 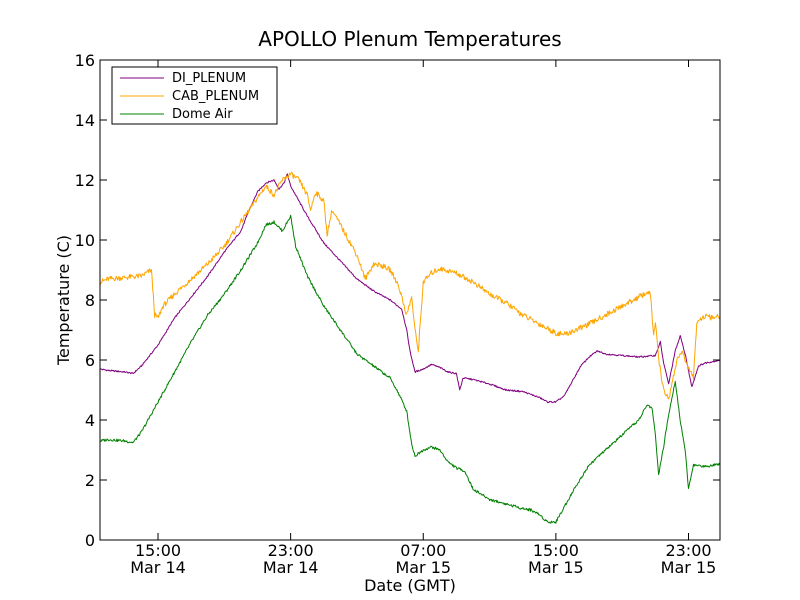 What do you see at coordinates (85, 180) in the screenshot?
I see `y-tick-label: 12` at bounding box center [85, 180].